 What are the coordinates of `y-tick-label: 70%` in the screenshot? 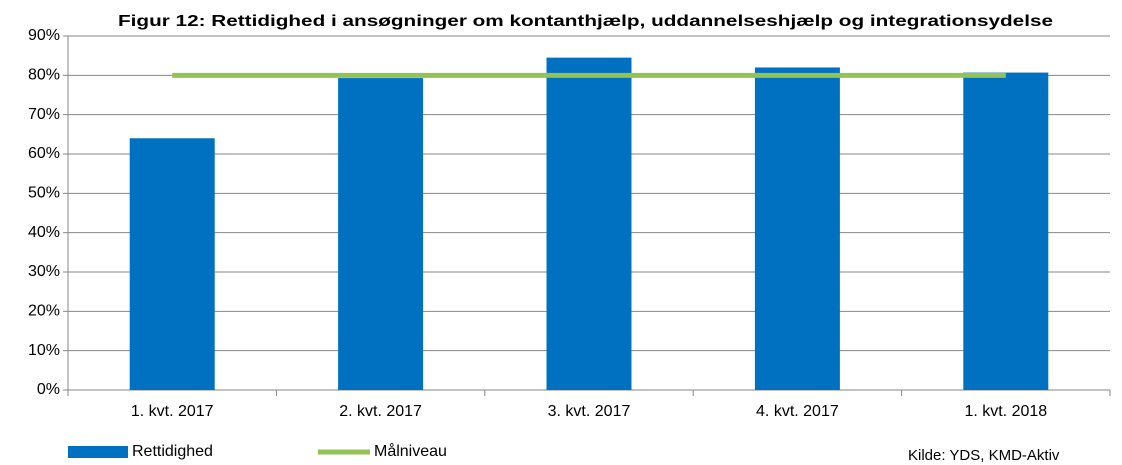 It's located at (44, 114).